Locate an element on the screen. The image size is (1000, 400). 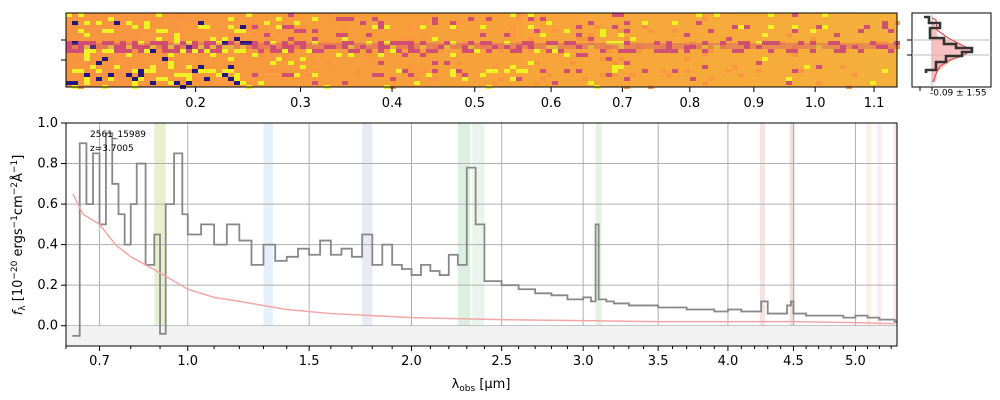
top-axis-ticks: 0.2 0.3 0.4 0.5 0.6 0.7 0.8 0.9 1.0 1.1 is located at coordinates (534, 99).